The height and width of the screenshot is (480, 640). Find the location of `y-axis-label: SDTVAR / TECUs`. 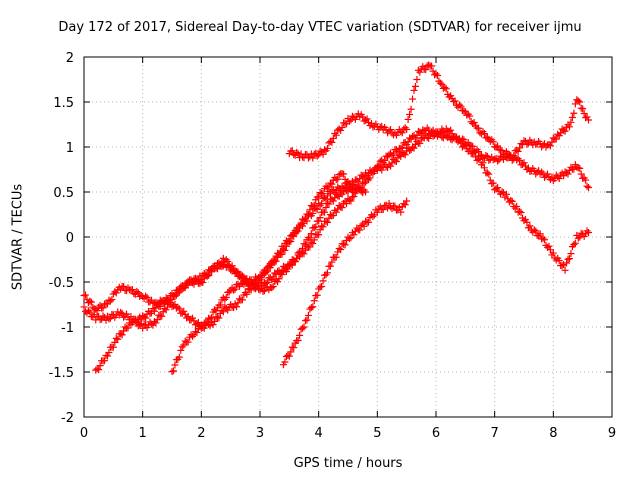

y-axis-label: SDTVAR / TECUs is located at coordinates (18, 237).